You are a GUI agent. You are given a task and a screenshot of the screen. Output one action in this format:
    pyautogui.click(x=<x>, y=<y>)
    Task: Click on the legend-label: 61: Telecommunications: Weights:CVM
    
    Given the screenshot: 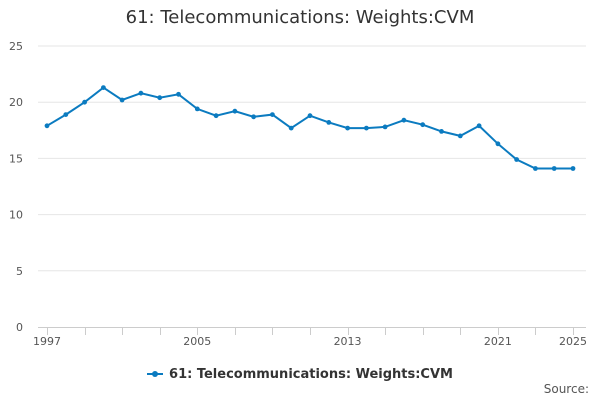 What is the action you would take?
    pyautogui.click(x=311, y=374)
    